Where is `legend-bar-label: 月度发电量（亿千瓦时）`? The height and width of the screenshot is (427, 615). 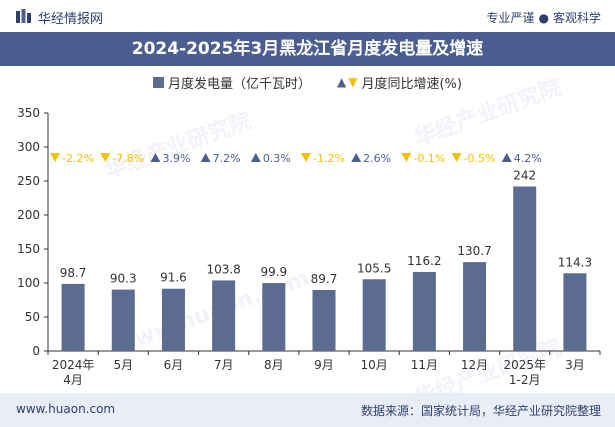 legend-bar-label: 月度发电量（亿千瓦时） is located at coordinates (240, 84).